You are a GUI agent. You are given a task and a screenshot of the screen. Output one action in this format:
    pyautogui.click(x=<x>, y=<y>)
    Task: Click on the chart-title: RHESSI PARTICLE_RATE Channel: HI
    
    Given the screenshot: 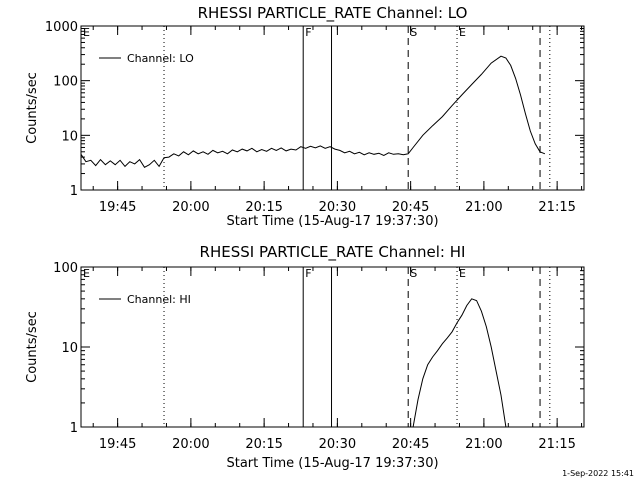 What is the action you would take?
    pyautogui.click(x=333, y=252)
    